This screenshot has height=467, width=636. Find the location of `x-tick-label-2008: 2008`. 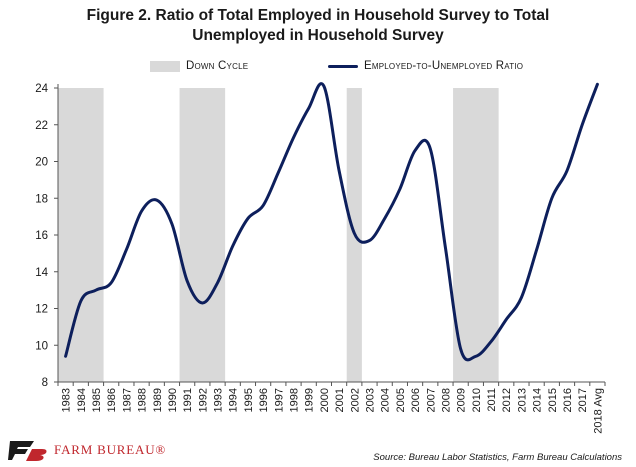

x-tick-label-2008: 2008 is located at coordinates (446, 400).